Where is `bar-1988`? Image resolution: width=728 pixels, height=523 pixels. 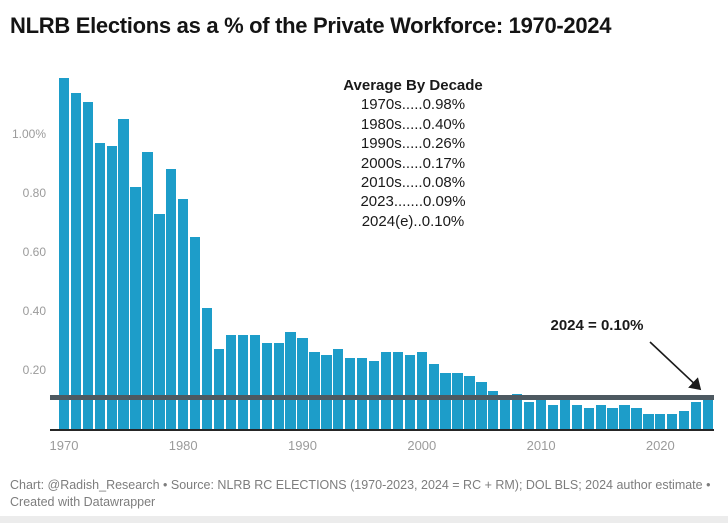
bar-1988 is located at coordinates (278, 386).